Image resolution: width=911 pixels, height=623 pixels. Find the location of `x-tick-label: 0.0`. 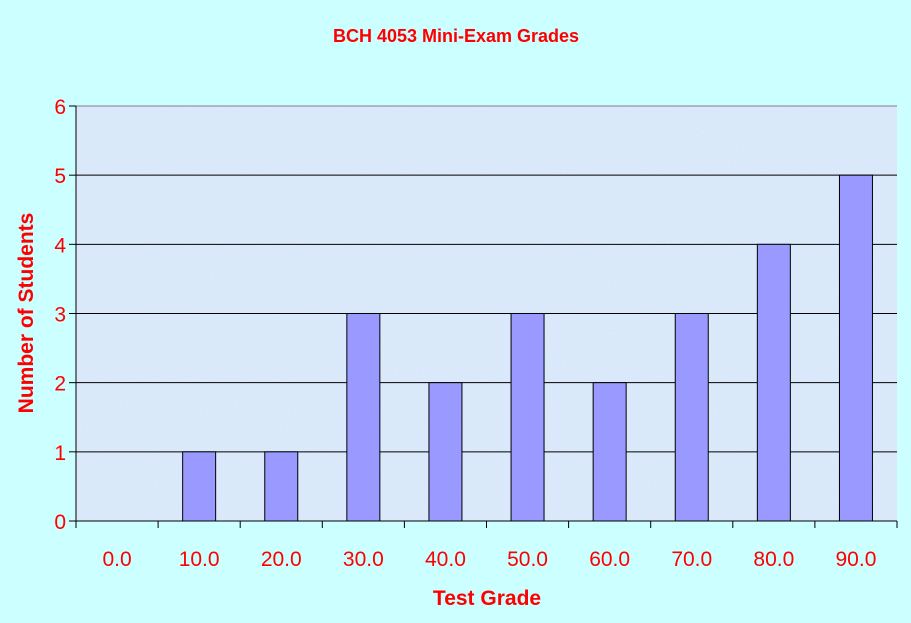

x-tick-label: 0.0 is located at coordinates (116, 559).